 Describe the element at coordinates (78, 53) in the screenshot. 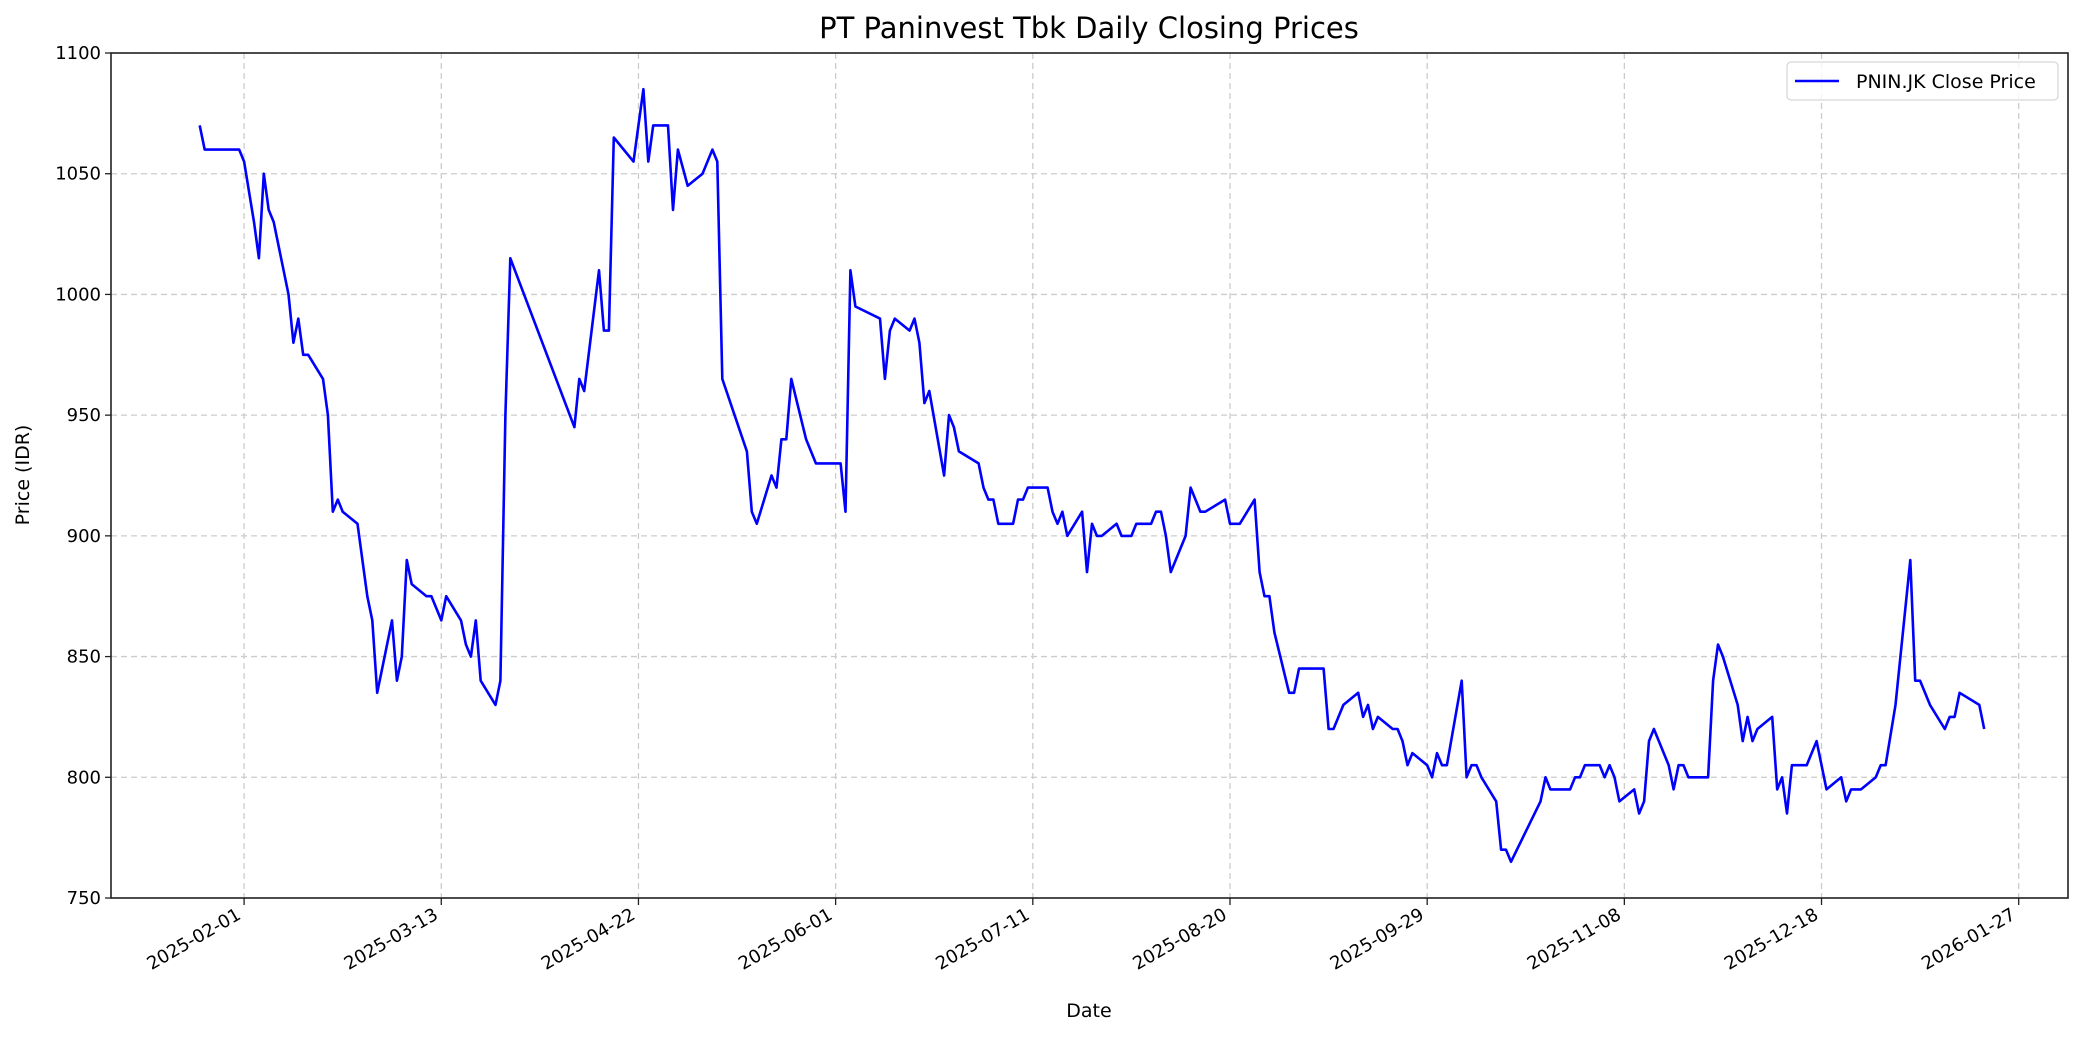

I see `y-tick-label: 1100` at that location.